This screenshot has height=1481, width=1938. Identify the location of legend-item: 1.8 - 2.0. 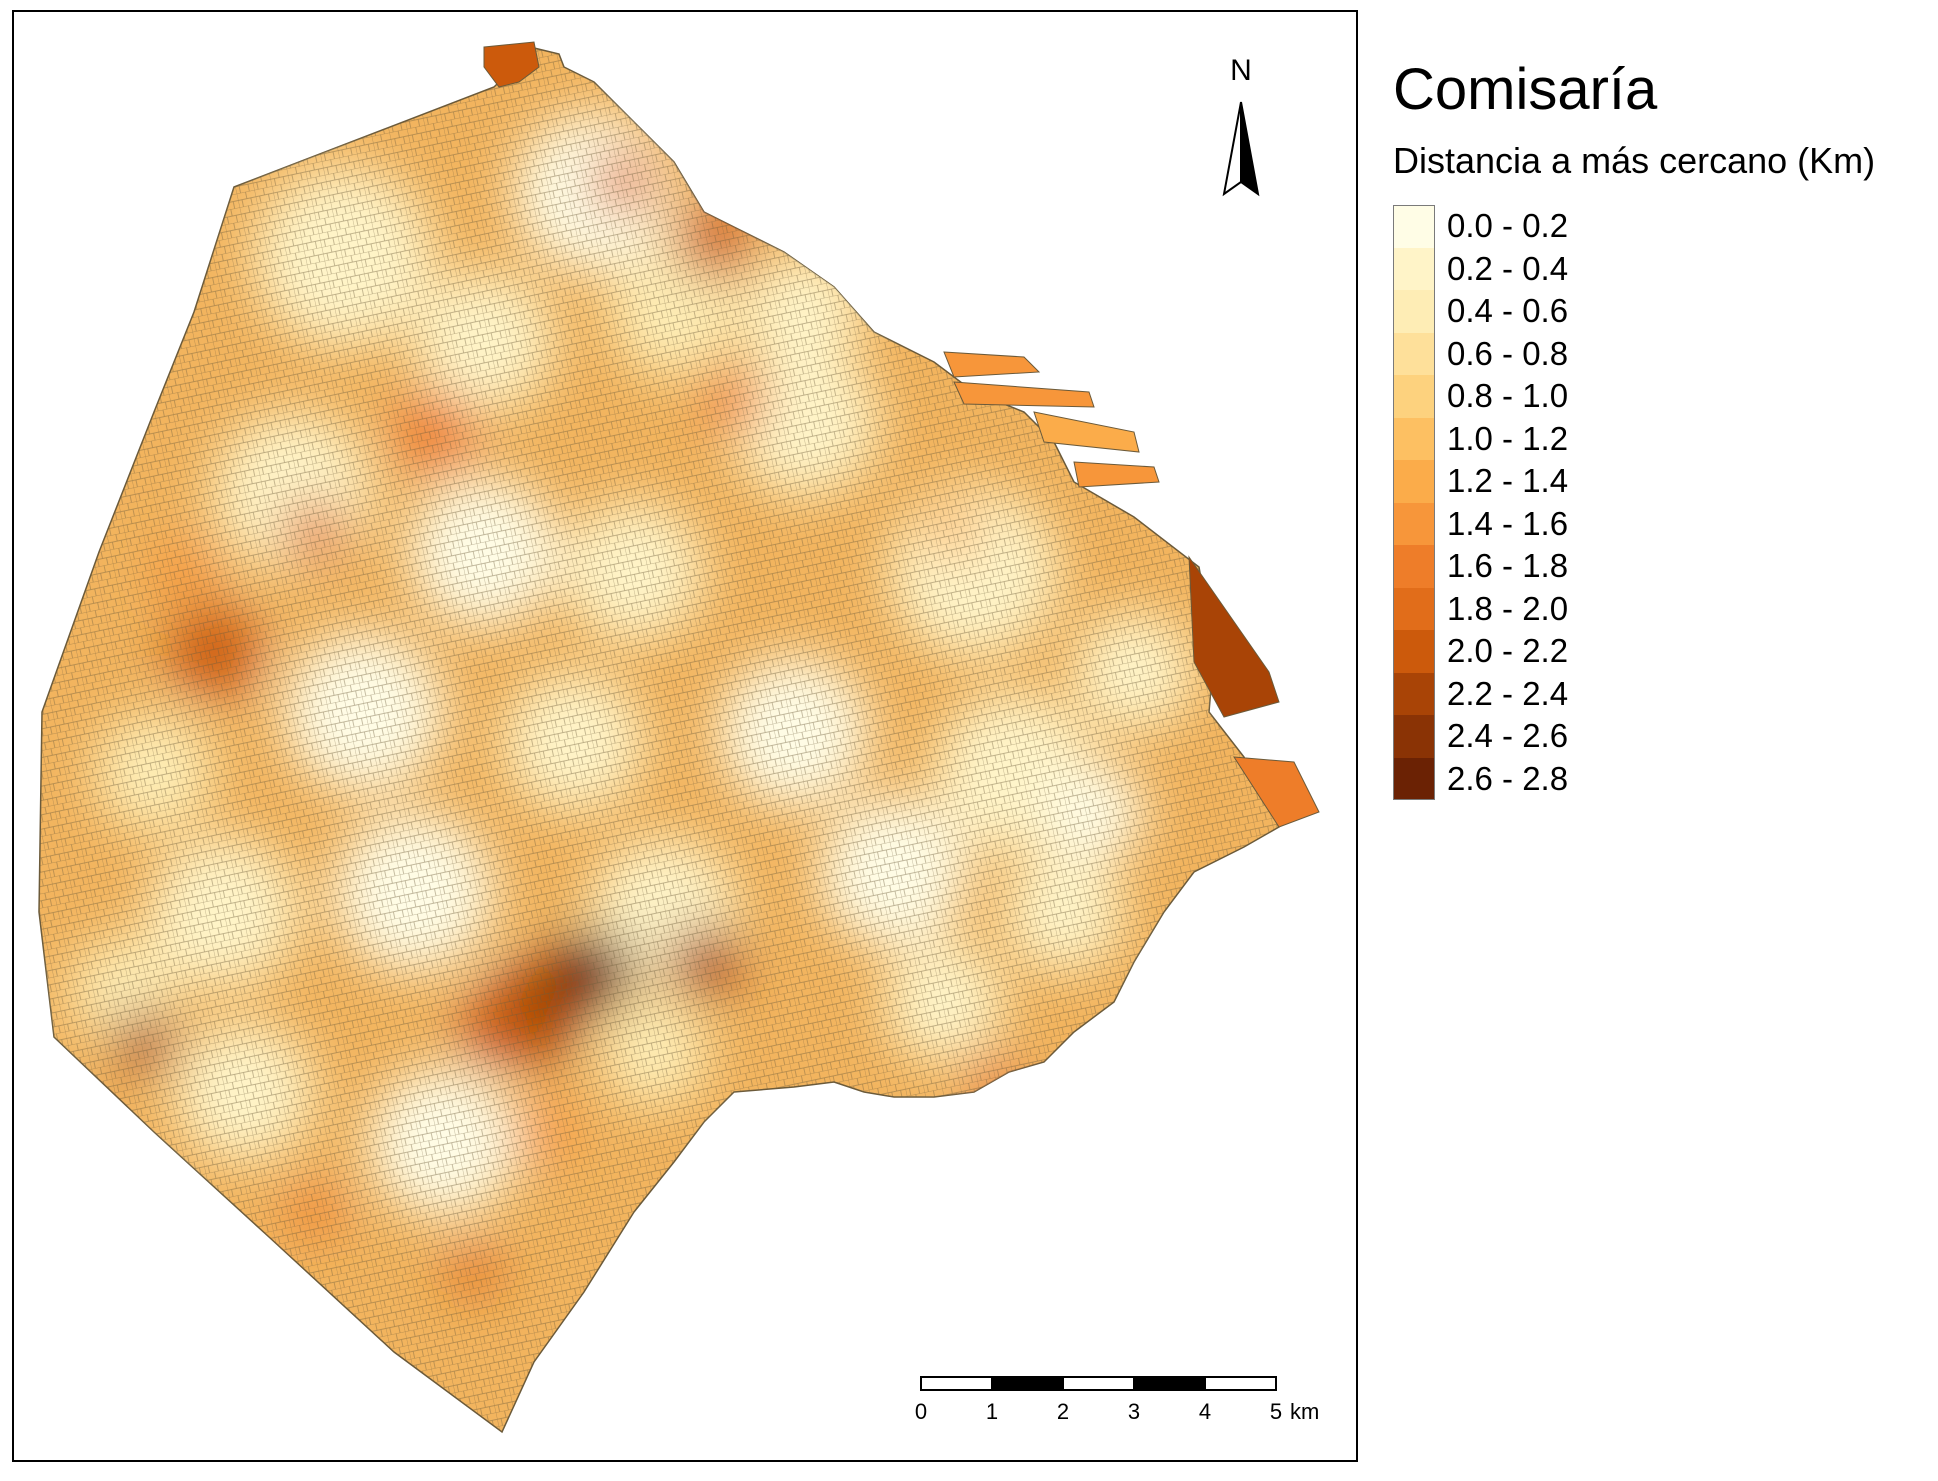
(1663, 608).